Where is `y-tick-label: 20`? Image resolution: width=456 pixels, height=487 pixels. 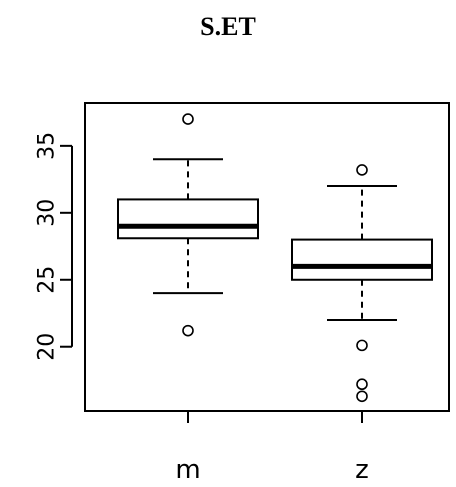 y-tick-label: 20 is located at coordinates (47, 347).